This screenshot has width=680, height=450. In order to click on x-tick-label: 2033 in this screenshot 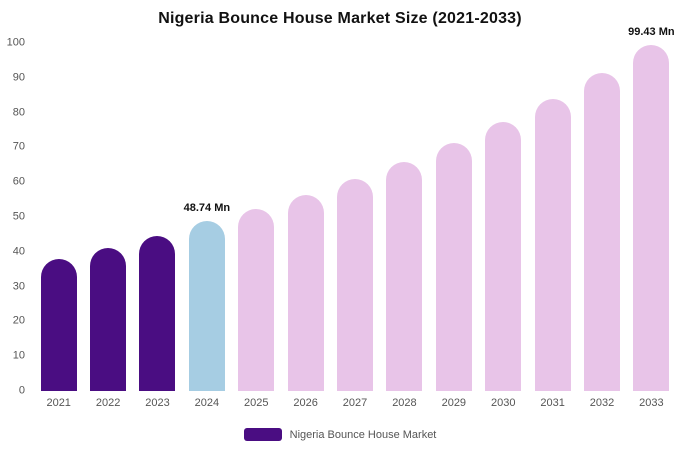, I will do `click(651, 403)`.